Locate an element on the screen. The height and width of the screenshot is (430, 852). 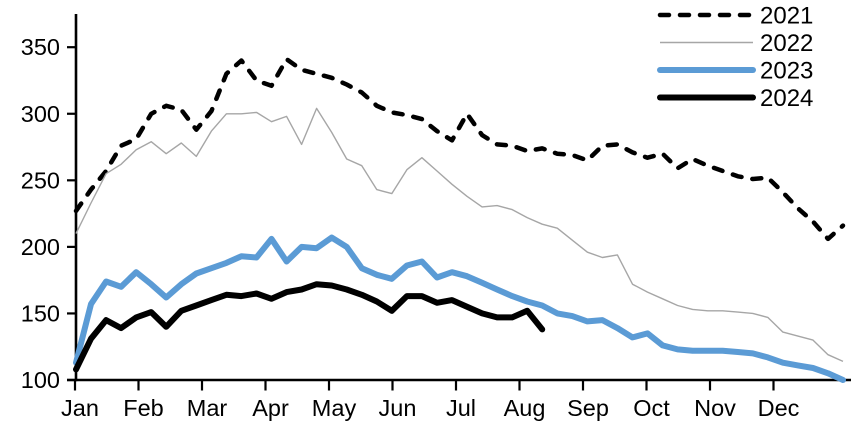
x-tick-label-jul: Jul is located at coordinates (461, 408).